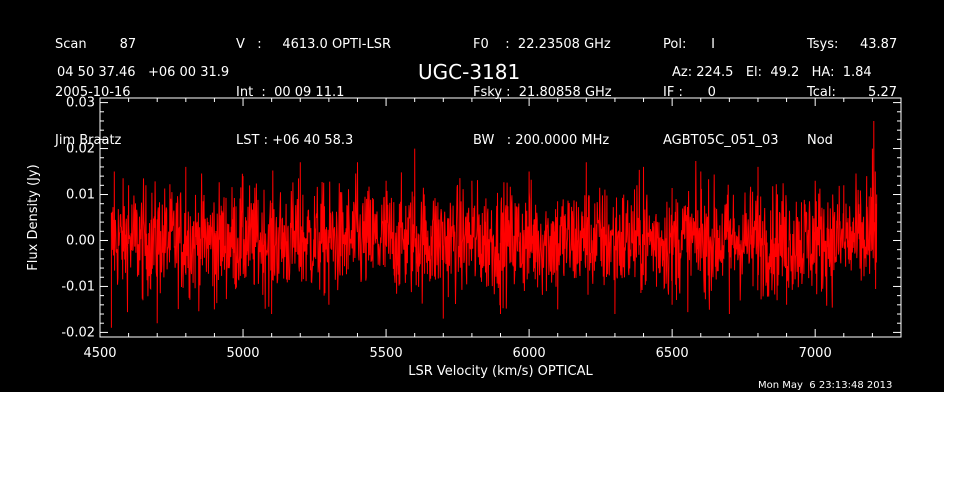 Image resolution: width=962 pixels, height=490 pixels. What do you see at coordinates (80, 103) in the screenshot?
I see `y-tick-label: 0.03` at bounding box center [80, 103].